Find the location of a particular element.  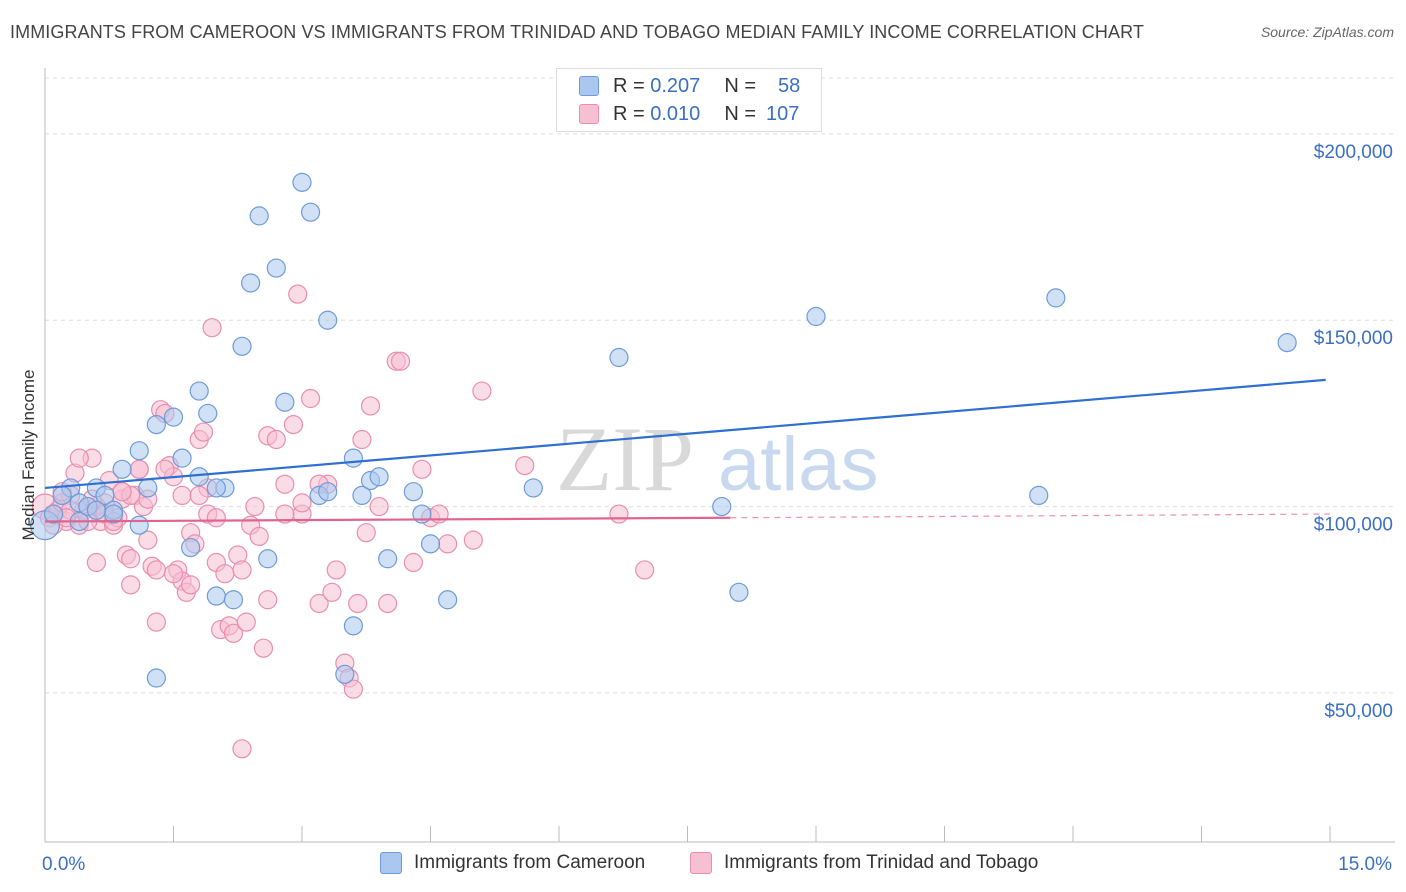

trinidad-swatch is located at coordinates (589, 114).